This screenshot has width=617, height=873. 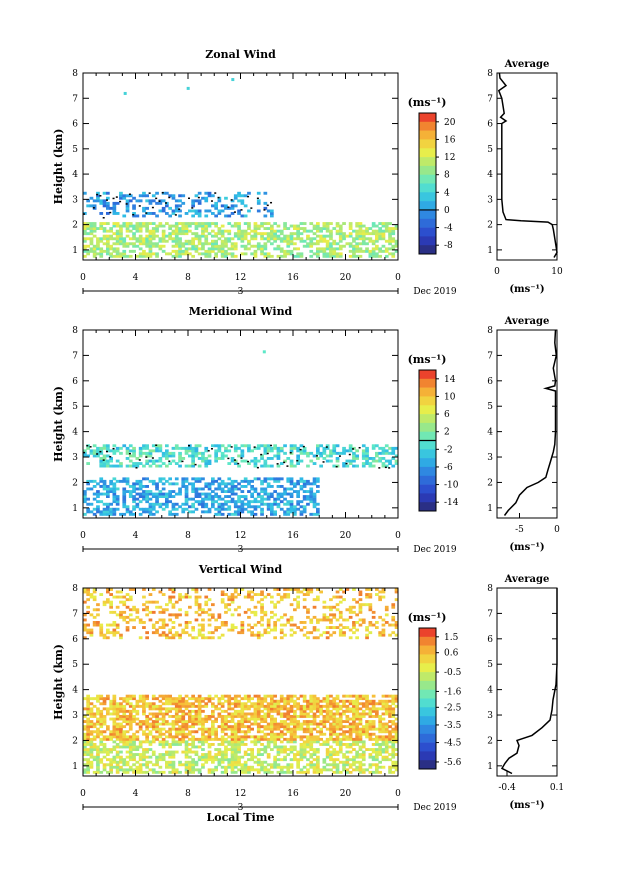 What do you see at coordinates (490, 99) in the screenshot?
I see `avg-y-tick-label: 7` at bounding box center [490, 99].